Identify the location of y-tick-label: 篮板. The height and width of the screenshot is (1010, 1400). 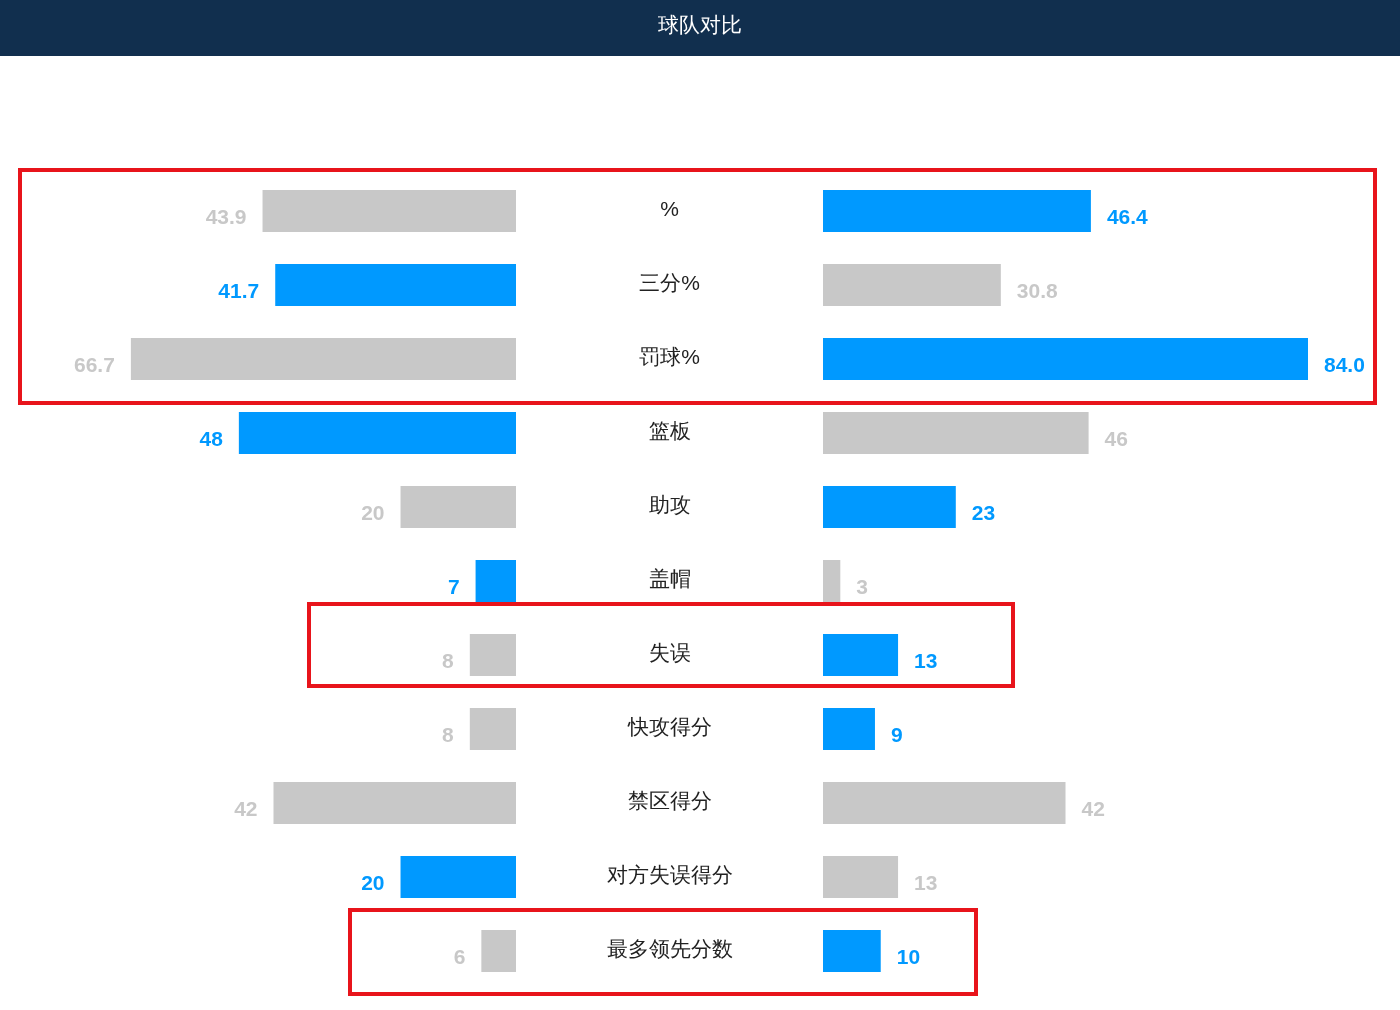
(669, 431).